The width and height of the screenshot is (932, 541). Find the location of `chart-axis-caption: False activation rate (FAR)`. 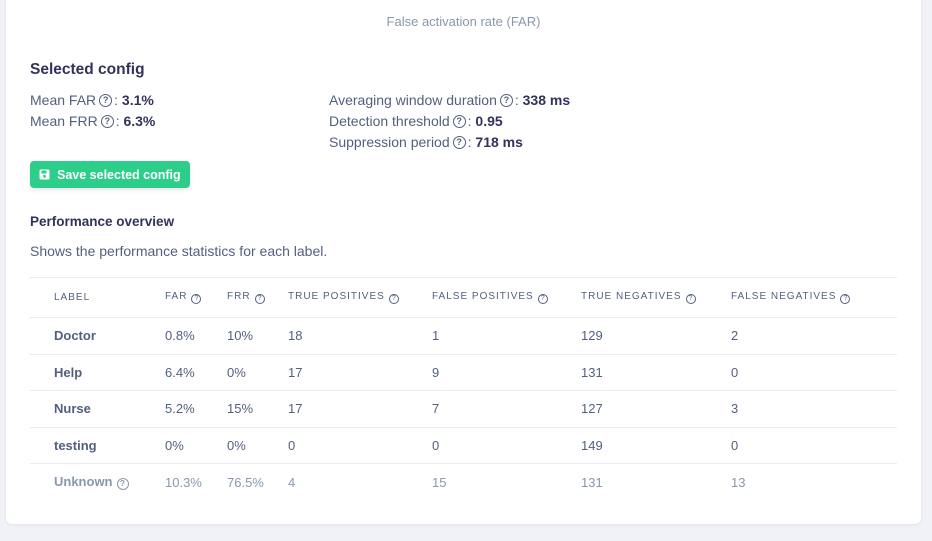

chart-axis-caption: False activation rate (FAR) is located at coordinates (463, 21).